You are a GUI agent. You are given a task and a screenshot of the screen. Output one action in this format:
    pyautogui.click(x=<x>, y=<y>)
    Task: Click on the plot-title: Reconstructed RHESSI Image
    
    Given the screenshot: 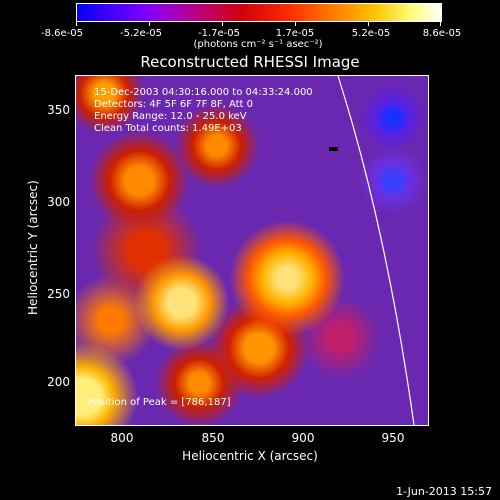 What is the action you would take?
    pyautogui.click(x=250, y=62)
    